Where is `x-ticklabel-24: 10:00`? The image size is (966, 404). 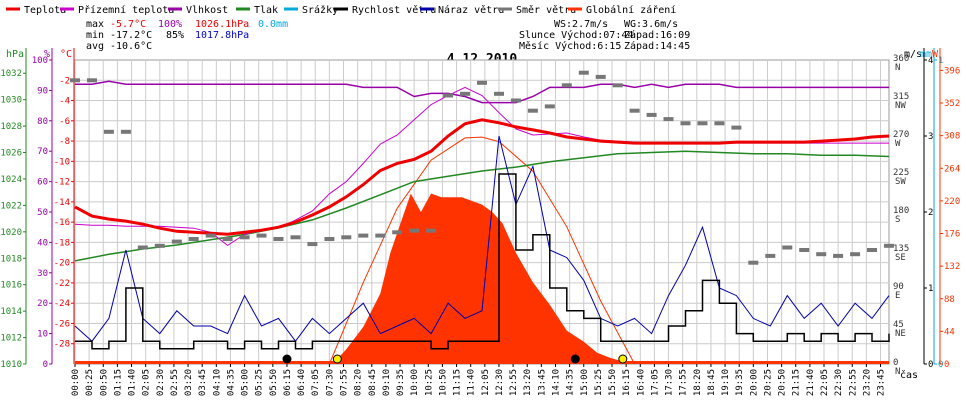
x-ticklabel-24: 10:00 is located at coordinates (415, 382).